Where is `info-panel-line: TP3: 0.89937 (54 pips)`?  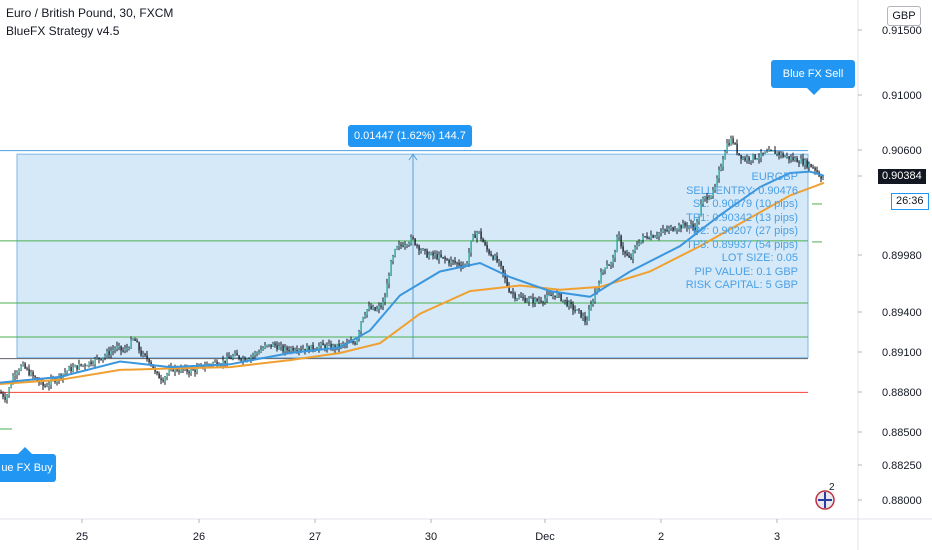 info-panel-line: TP3: 0.89937 (54 pips) is located at coordinates (742, 244).